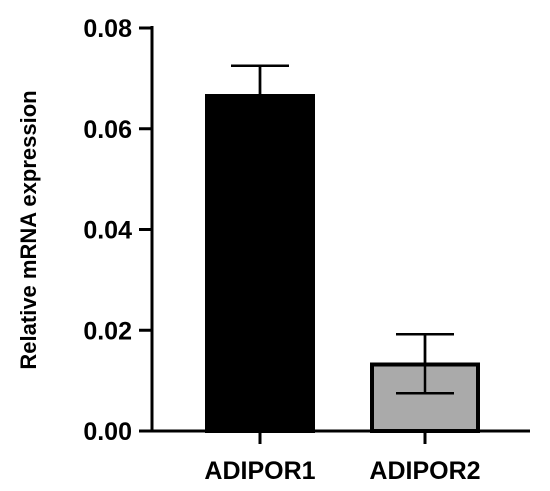  What do you see at coordinates (28, 229) in the screenshot?
I see `y-axis-title: Relative mRNA expression` at bounding box center [28, 229].